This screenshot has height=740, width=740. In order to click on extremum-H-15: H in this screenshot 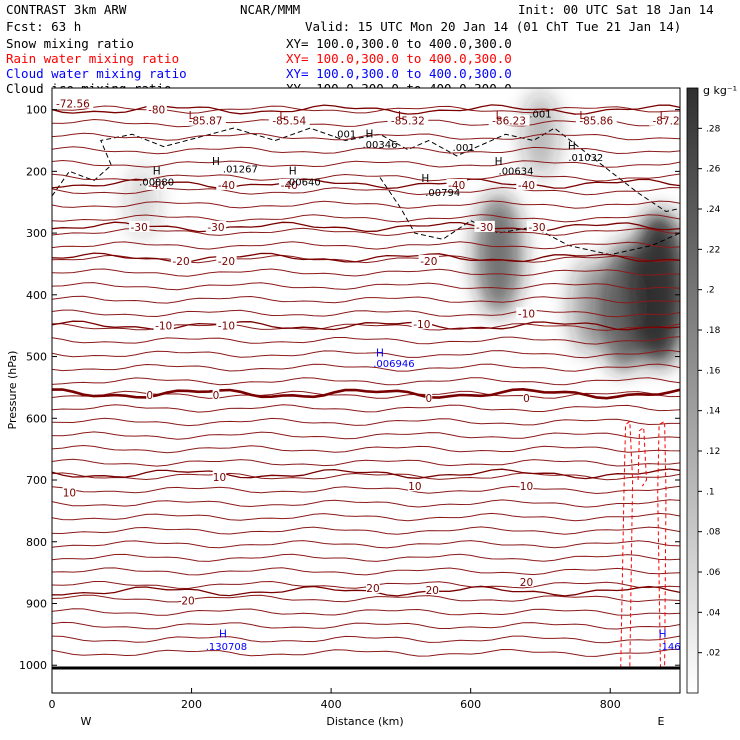, I will do `click(663, 634)`.